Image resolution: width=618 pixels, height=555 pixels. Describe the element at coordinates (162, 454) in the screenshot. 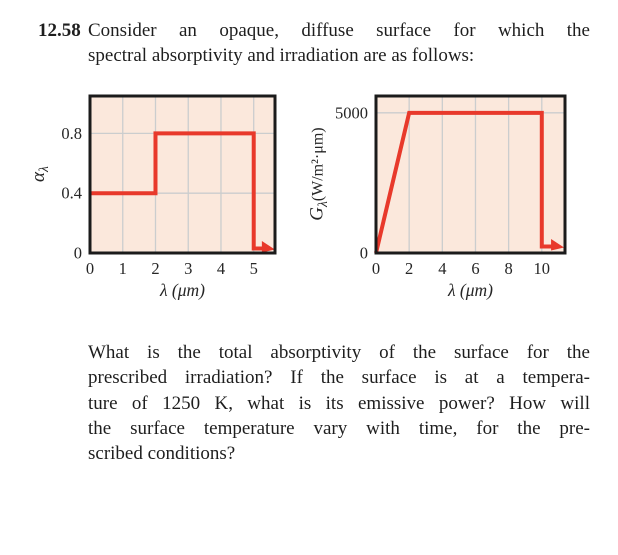

I see `question-line-5: scribed conditions?` at that location.